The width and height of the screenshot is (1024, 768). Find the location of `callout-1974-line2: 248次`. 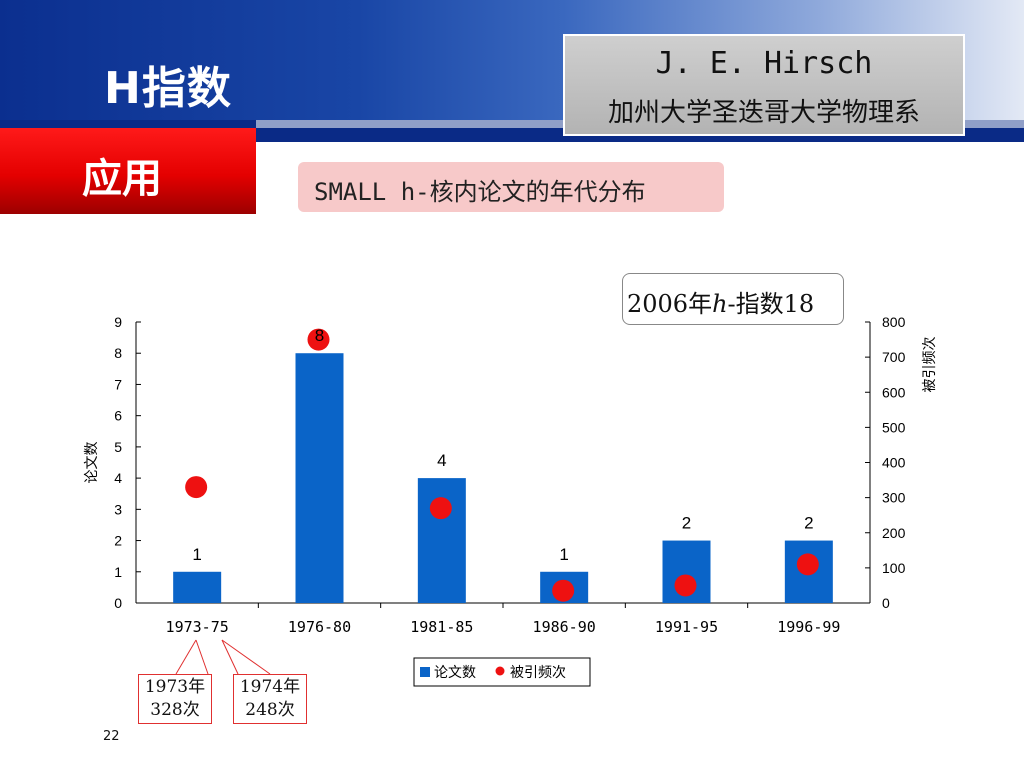

callout-1974-line2: 248次 is located at coordinates (270, 710).